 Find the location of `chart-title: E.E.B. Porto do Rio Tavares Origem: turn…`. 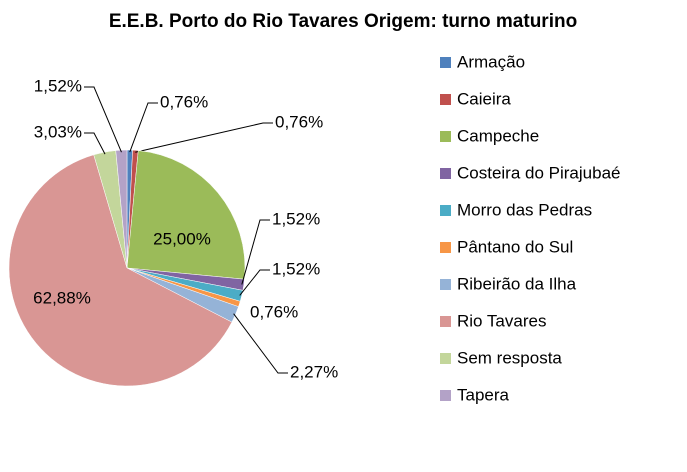

chart-title: E.E.B. Porto do Rio Tavares Origem: turn… is located at coordinates (343, 21).